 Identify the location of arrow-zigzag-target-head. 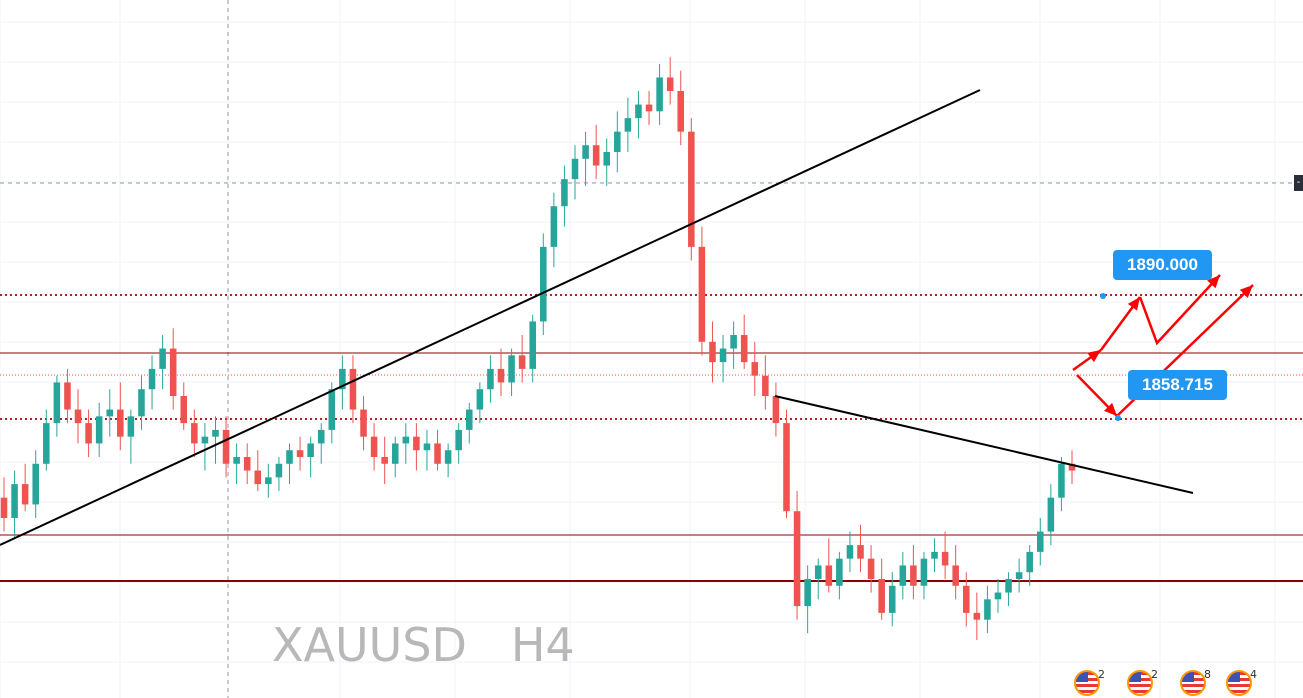
(1213, 282).